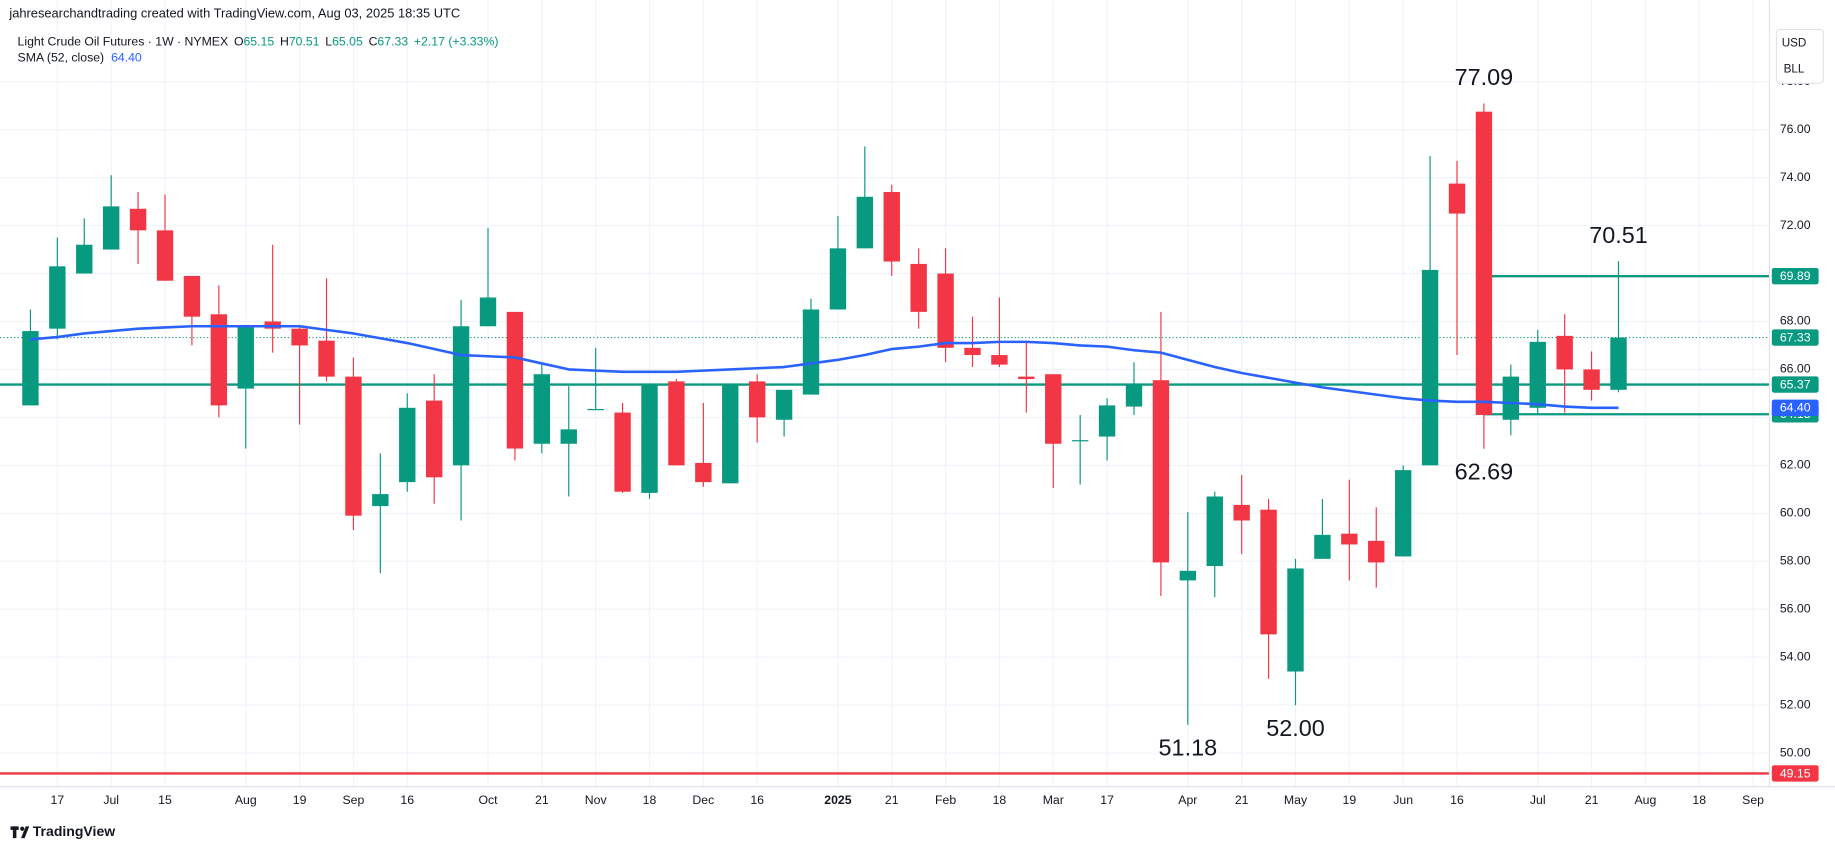 Image resolution: width=1835 pixels, height=850 pixels. What do you see at coordinates (1053, 800) in the screenshot?
I see `x-tick-label: Mar` at bounding box center [1053, 800].